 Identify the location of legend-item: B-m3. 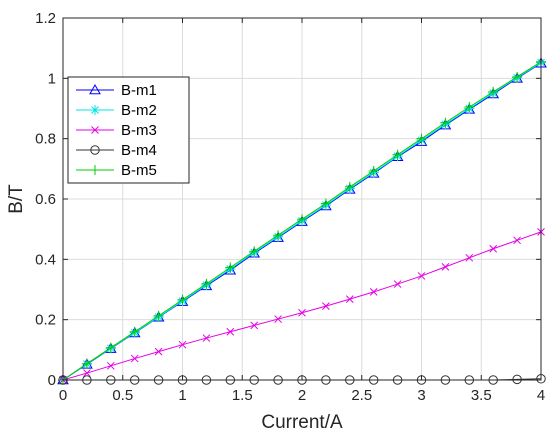
(116, 130).